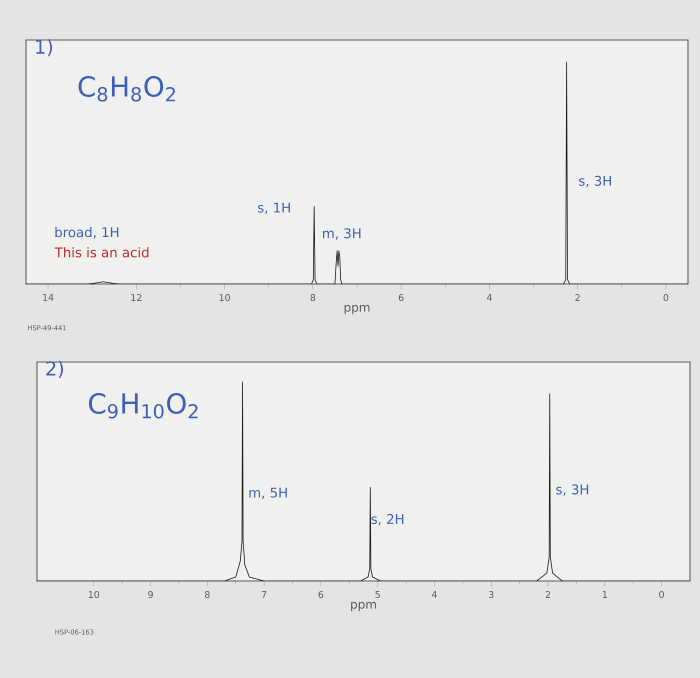 The image size is (700, 678). Describe the element at coordinates (341, 234) in the screenshot. I see `annotation: m, 3H` at that location.